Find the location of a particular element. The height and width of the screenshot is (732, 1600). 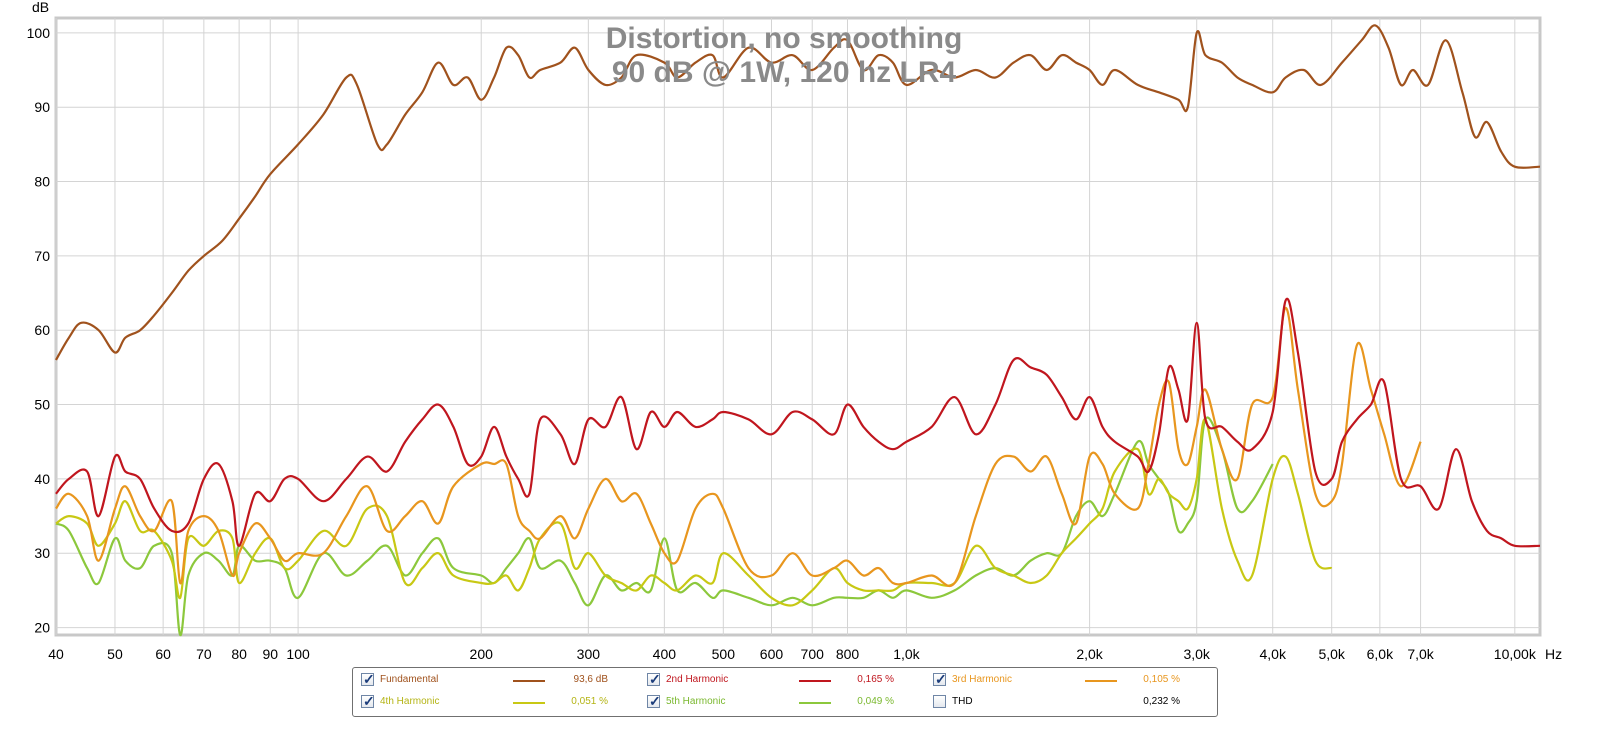

legend-item-3rd-harmonic: ✓ 3rd Harmonic 0,105 % is located at coordinates (1068, 681).